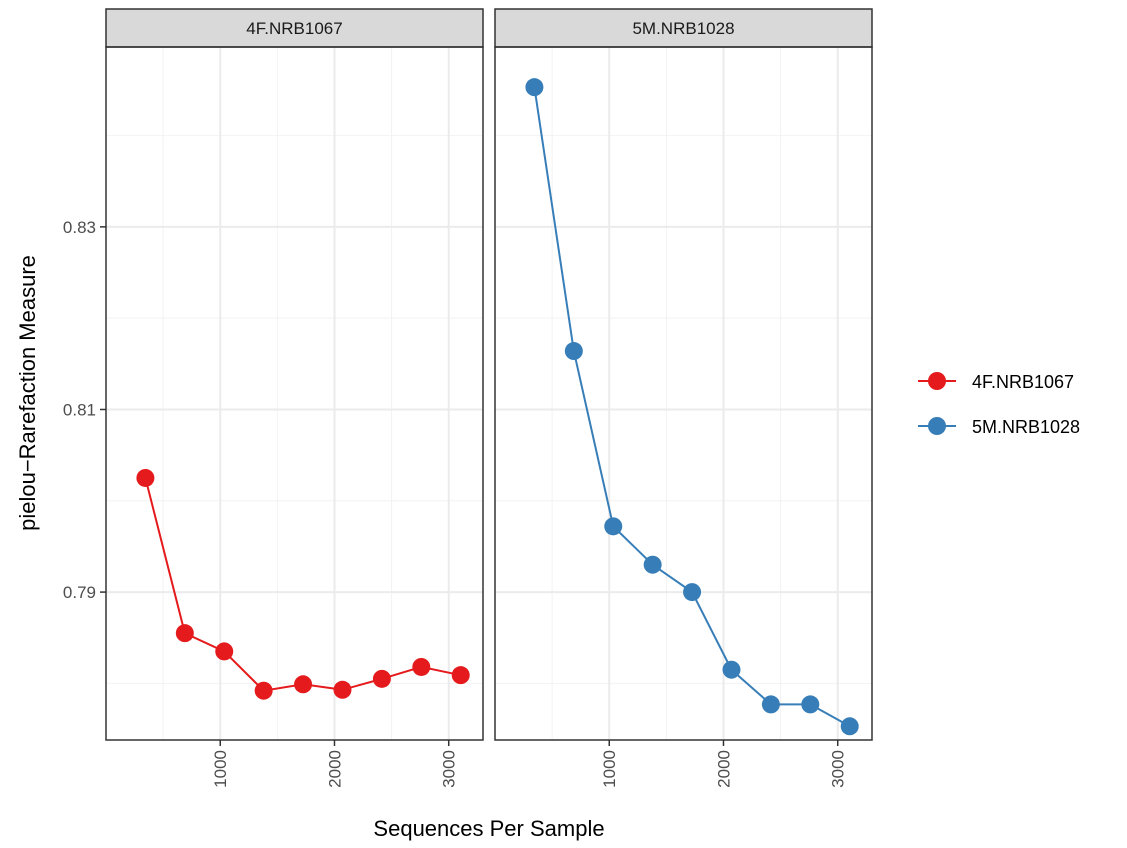 This screenshot has height=848, width=1127. I want to click on legend: 4F.NRB1067 5M.NRB1028, so click(999, 404).